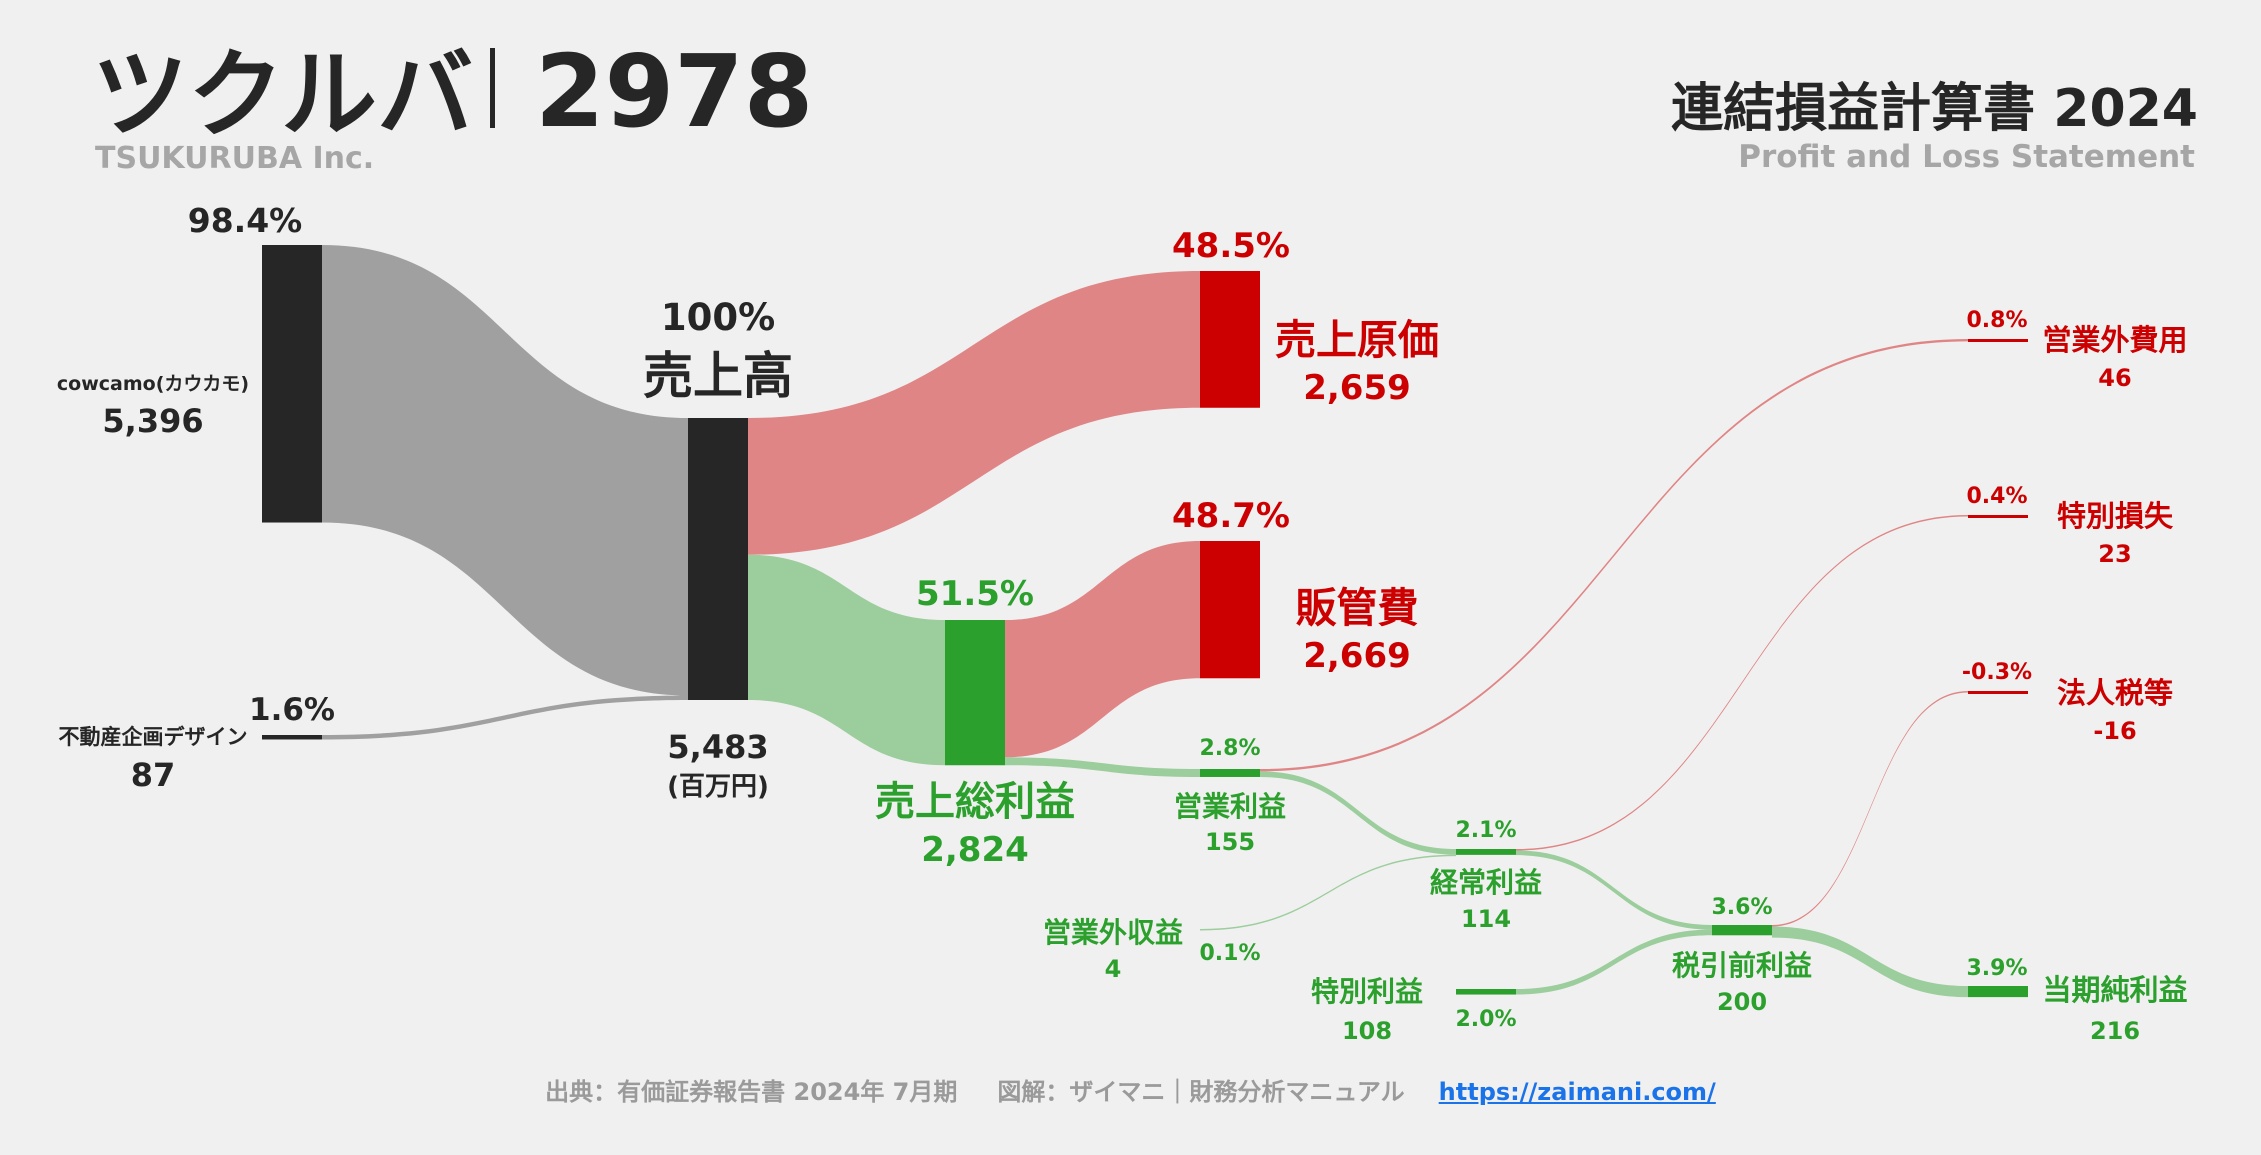 The height and width of the screenshot is (1155, 2261). I want to click on nonop-inc-label: 営業外収益, so click(1113, 932).